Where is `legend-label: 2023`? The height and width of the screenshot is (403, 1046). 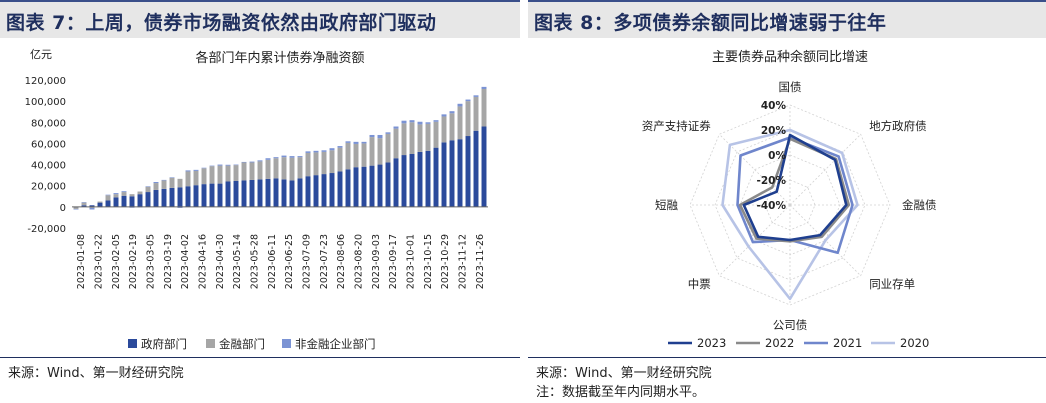
legend-label: 2023 is located at coordinates (711, 343).